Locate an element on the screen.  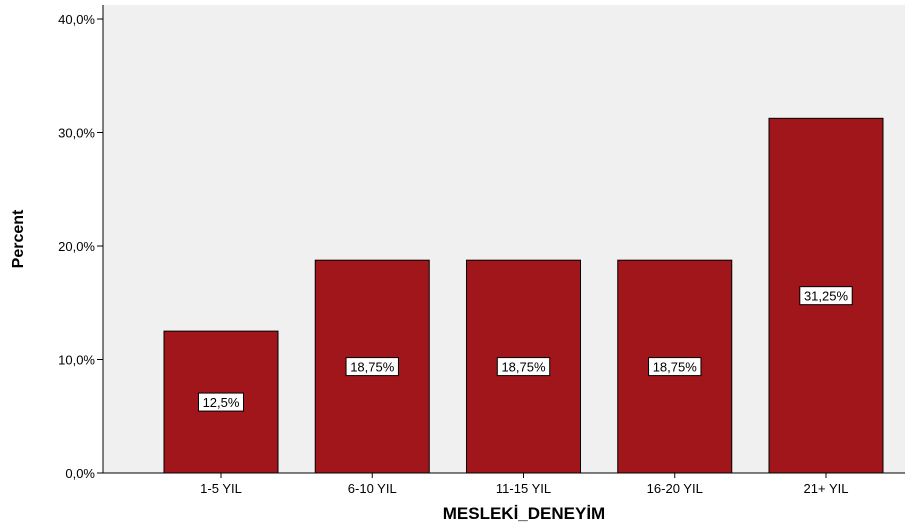
data-label: 31,25% is located at coordinates (826, 296).